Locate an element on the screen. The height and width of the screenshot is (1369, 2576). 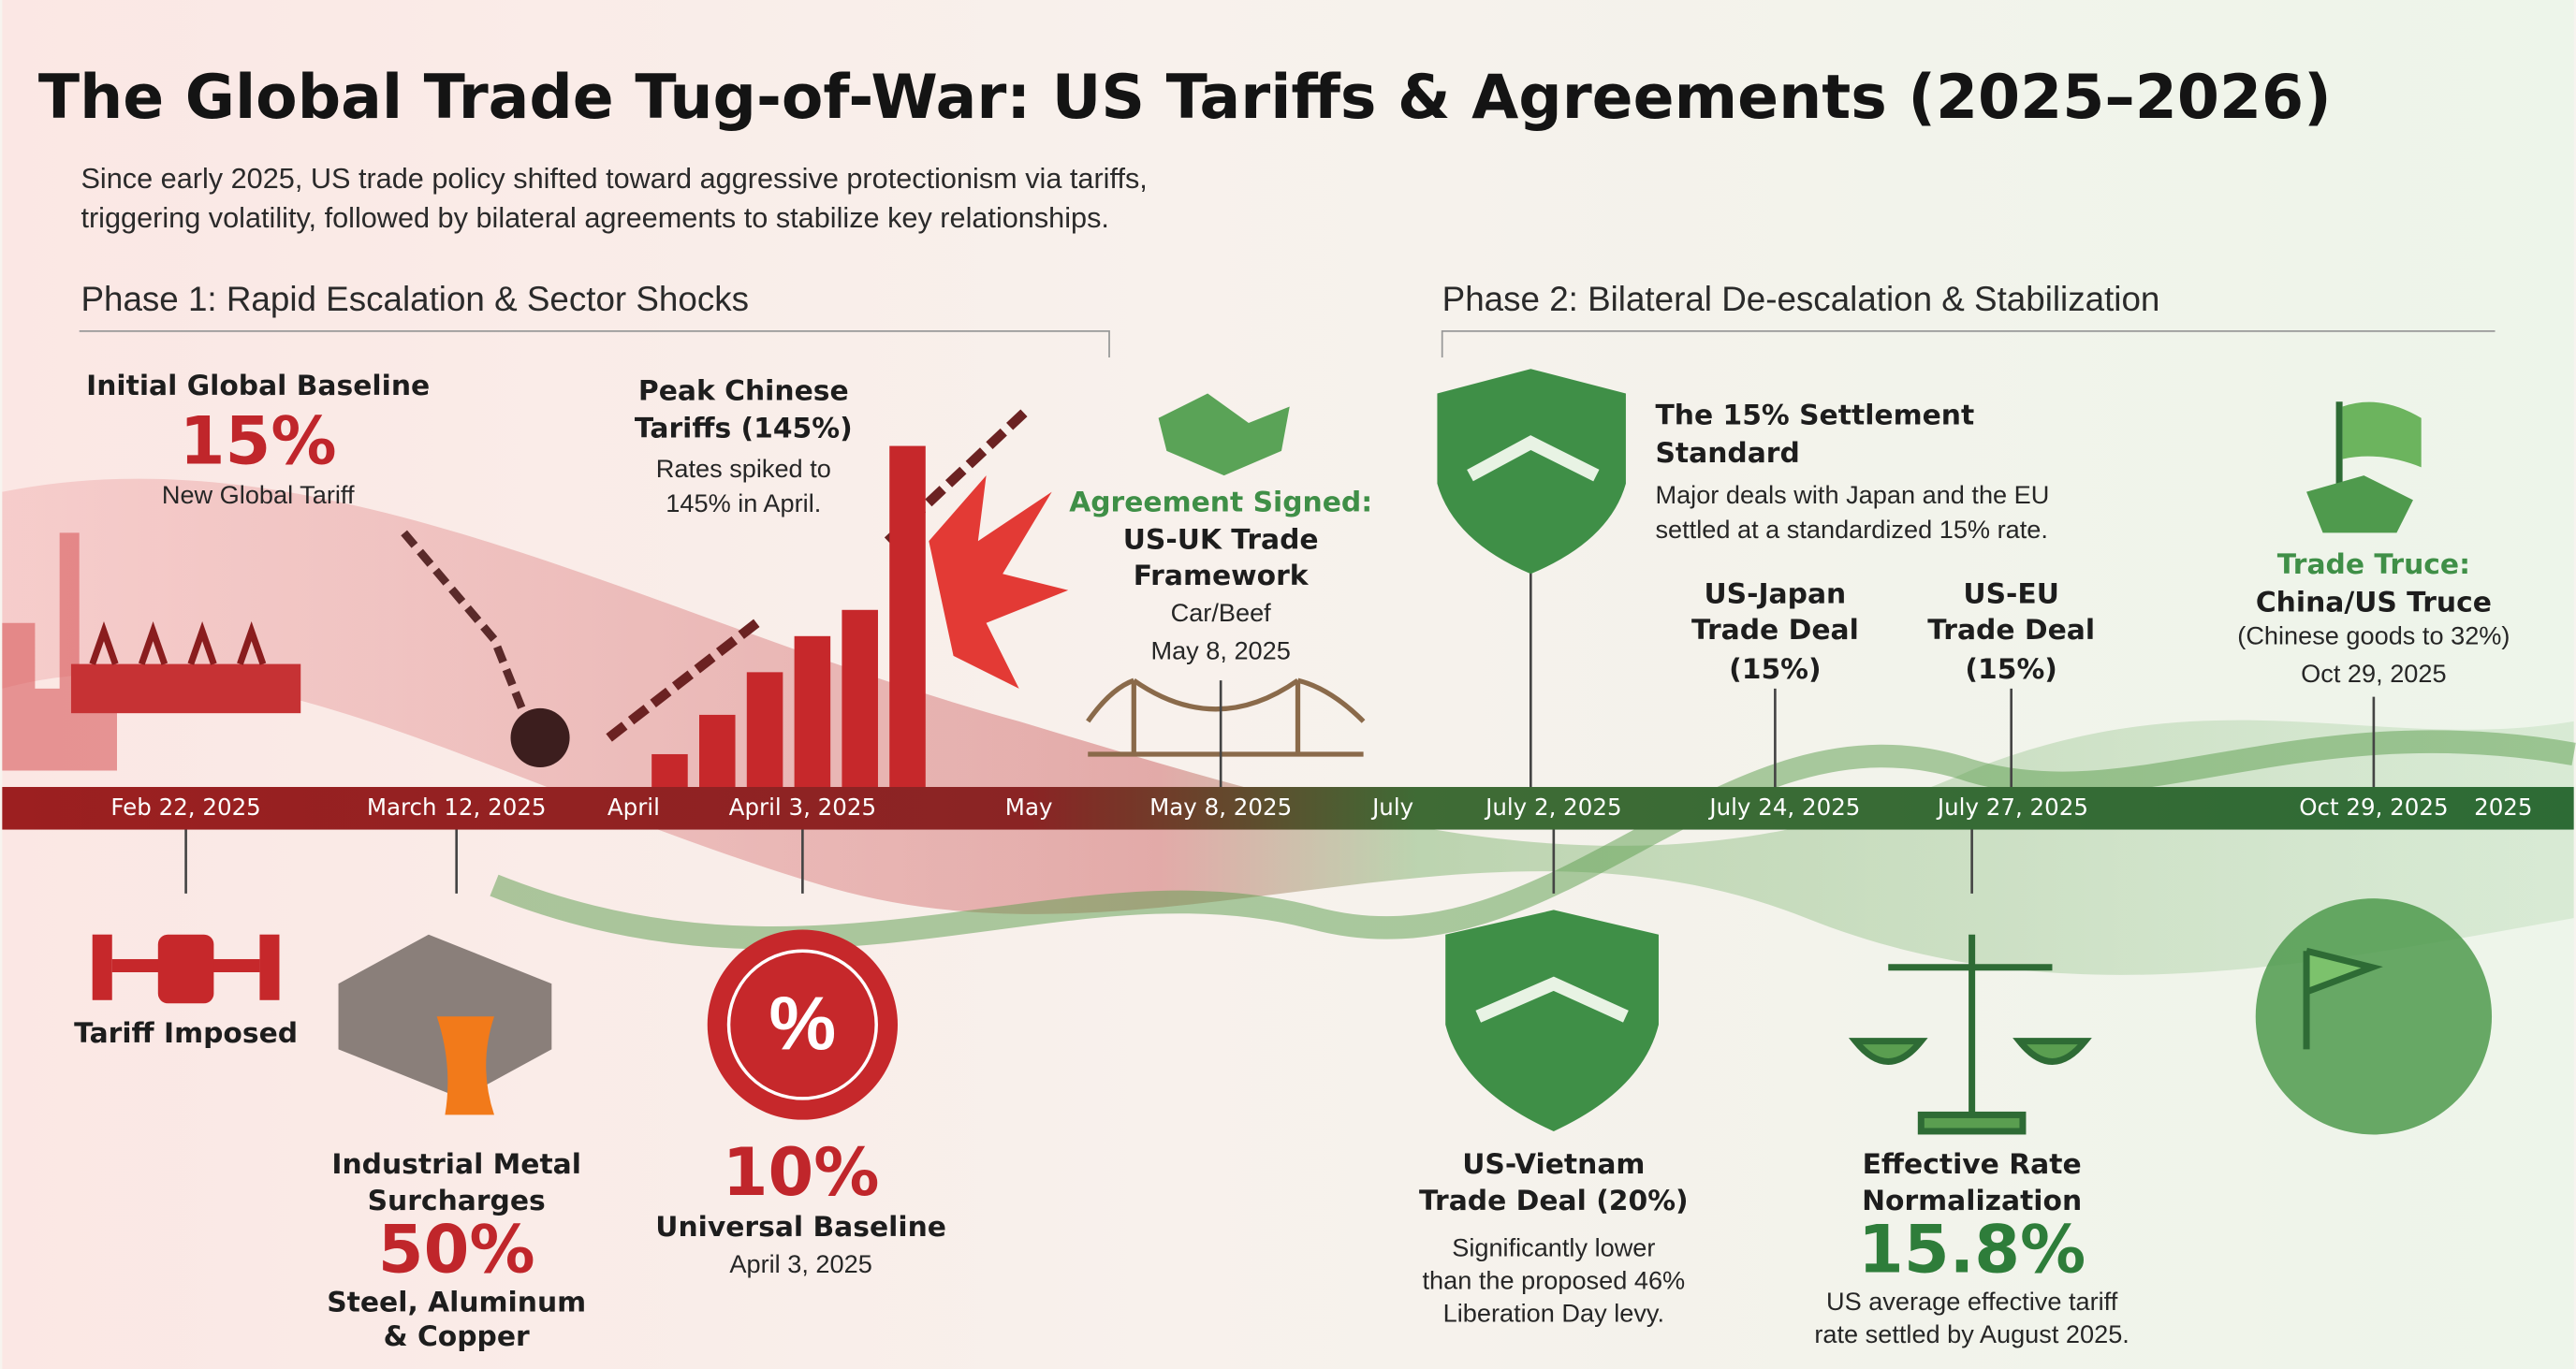
callout-text: Normalization is located at coordinates (1972, 1201).